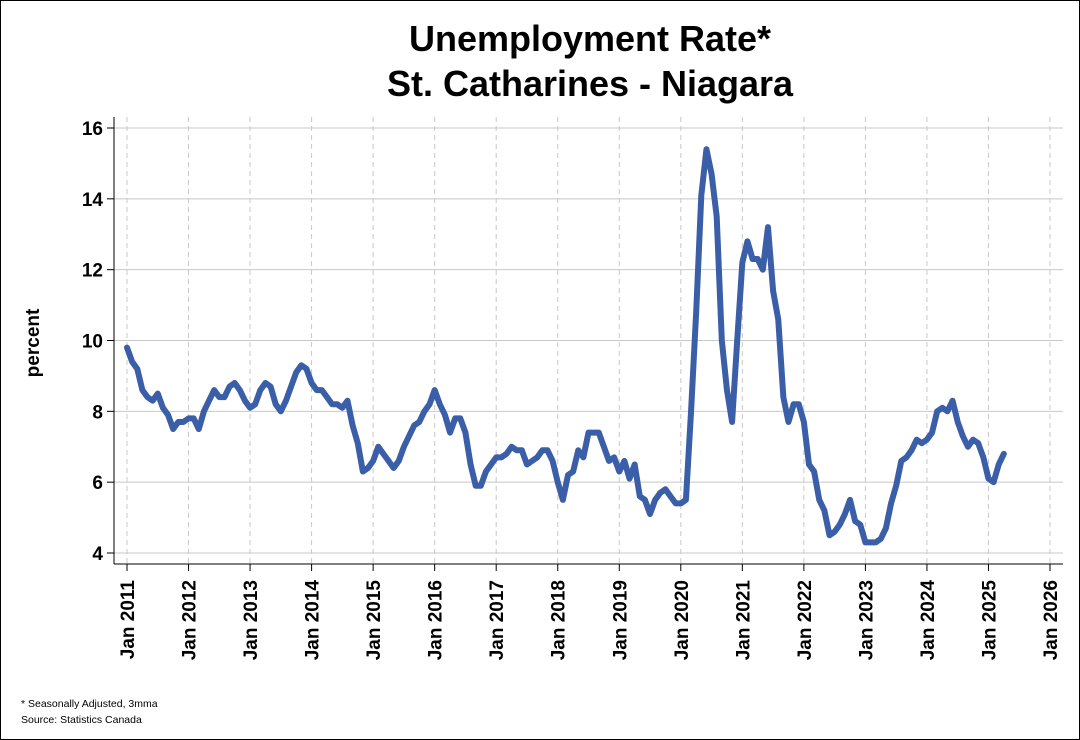 Image resolution: width=1080 pixels, height=740 pixels. Describe the element at coordinates (436, 620) in the screenshot. I see `x-tick-label: Jan 2016` at that location.